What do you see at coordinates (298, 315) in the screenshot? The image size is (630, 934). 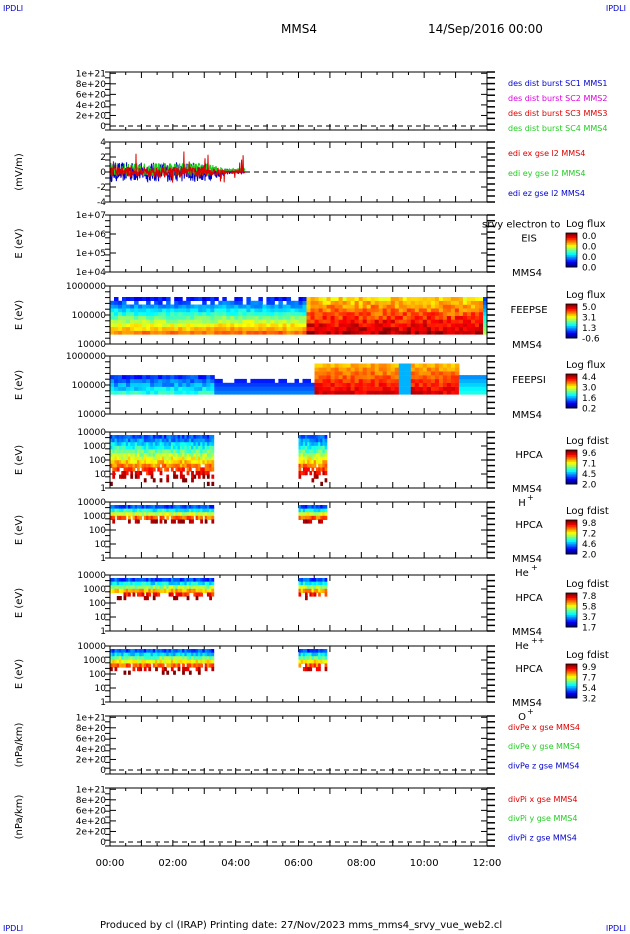 I see `panel-frame` at bounding box center [298, 315].